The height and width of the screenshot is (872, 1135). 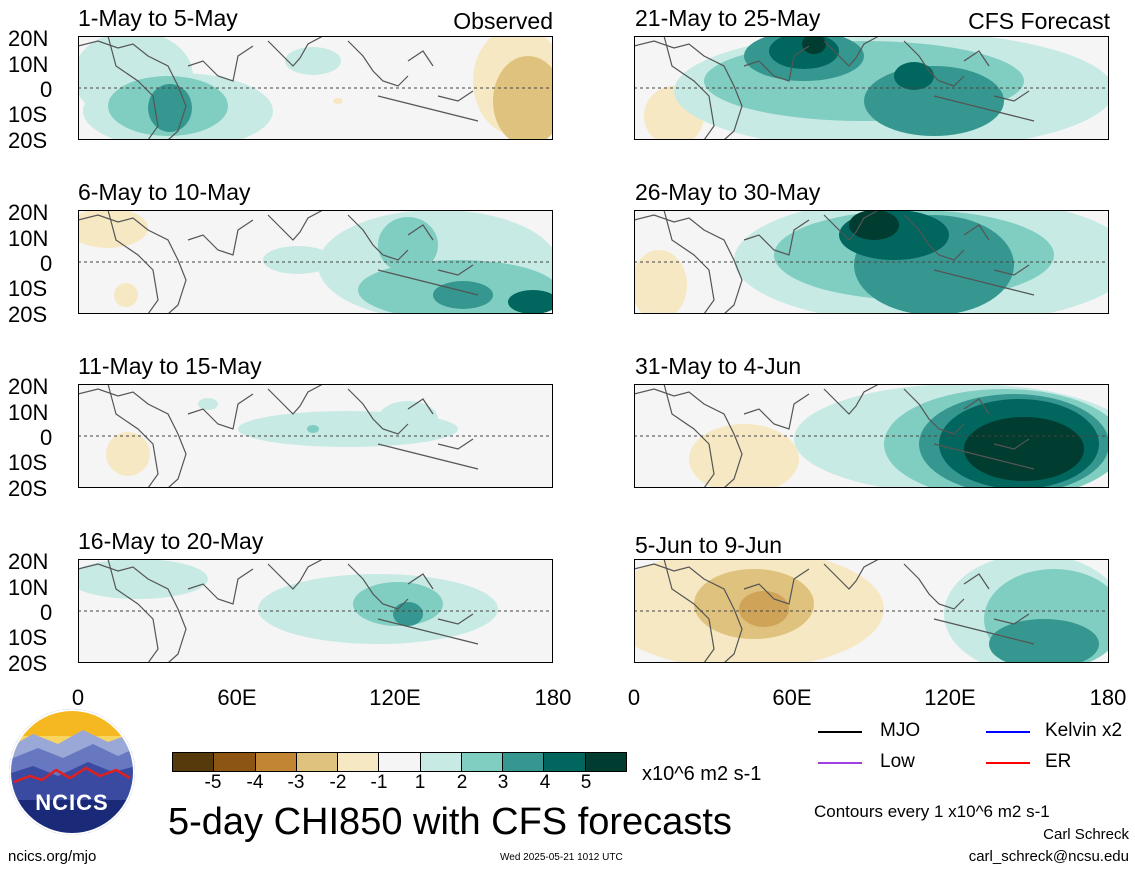 I want to click on panel-title-3: 11-May to 15-May, so click(x=170, y=366).